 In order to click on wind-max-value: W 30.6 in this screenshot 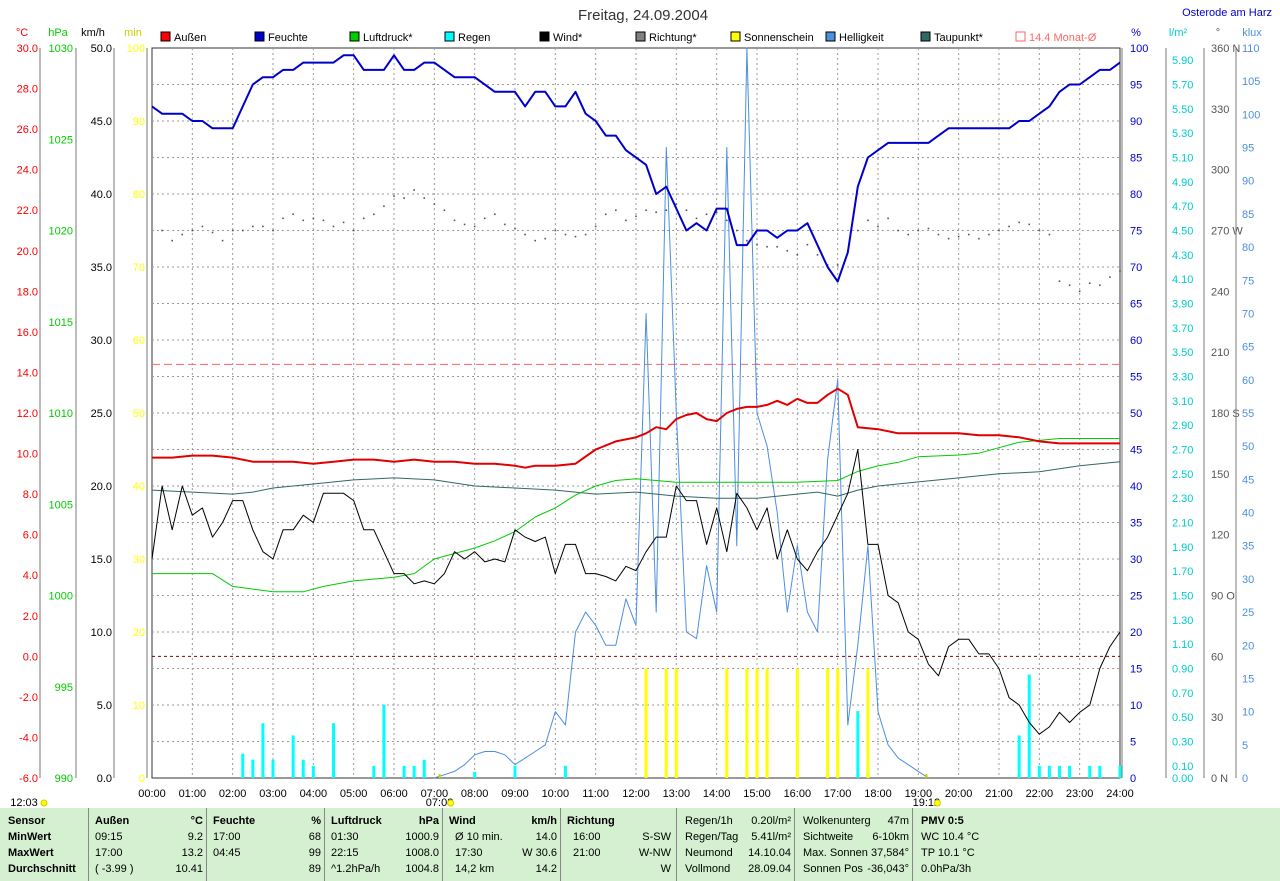, I will do `click(539, 853)`.